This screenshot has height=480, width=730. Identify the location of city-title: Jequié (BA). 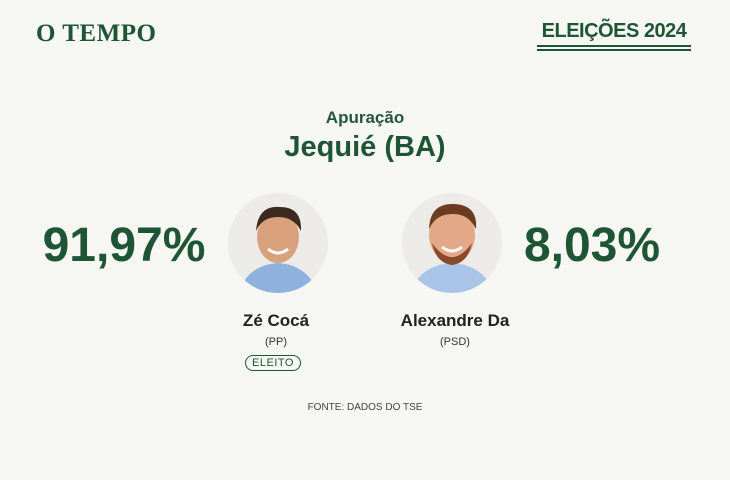
(365, 147).